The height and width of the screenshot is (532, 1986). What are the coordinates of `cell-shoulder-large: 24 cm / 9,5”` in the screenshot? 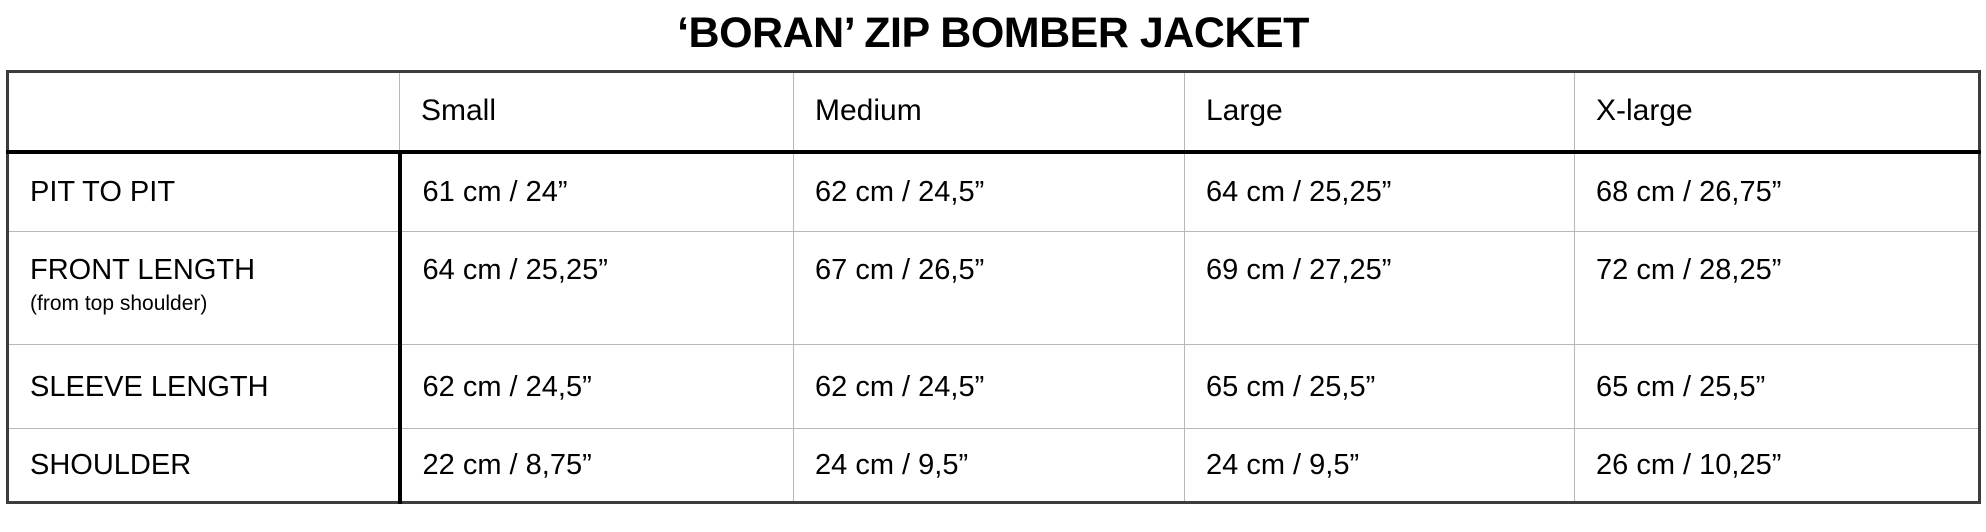 It's located at (1379, 465).